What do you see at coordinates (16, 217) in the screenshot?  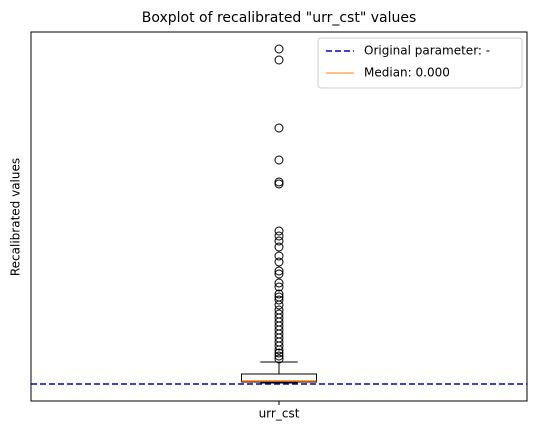 I see `y-axis-label: Recalibrated values` at bounding box center [16, 217].